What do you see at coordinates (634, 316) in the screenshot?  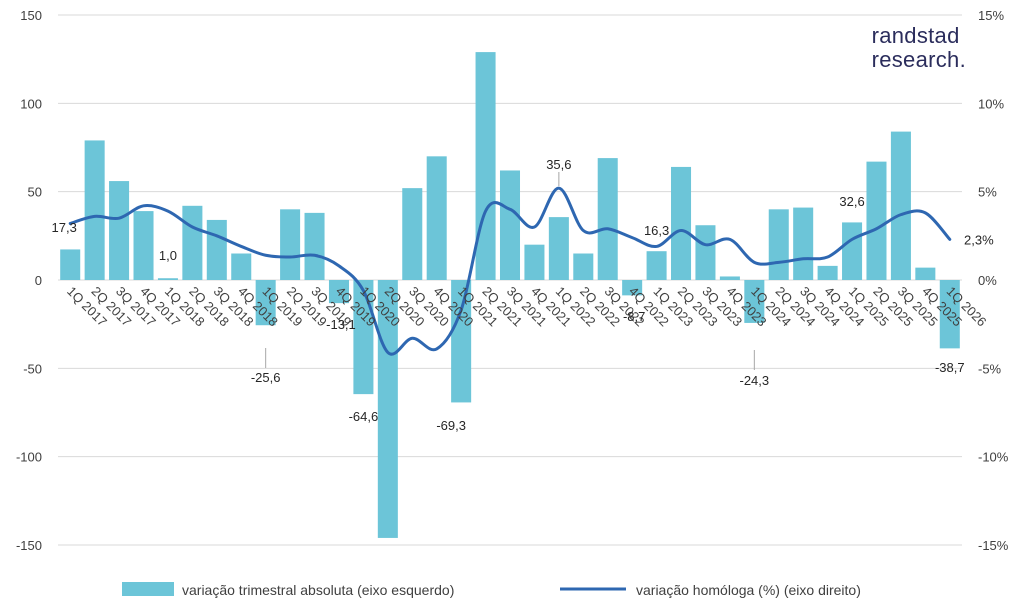 I see `data-label: -8,7` at bounding box center [634, 316].